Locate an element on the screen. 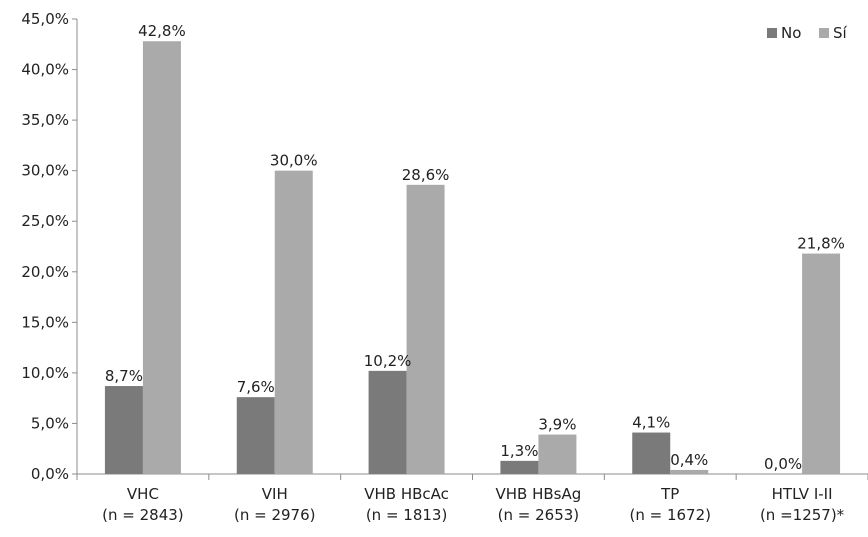 Image resolution: width=868 pixels, height=537 pixels. data-label: 10,2% is located at coordinates (388, 361).